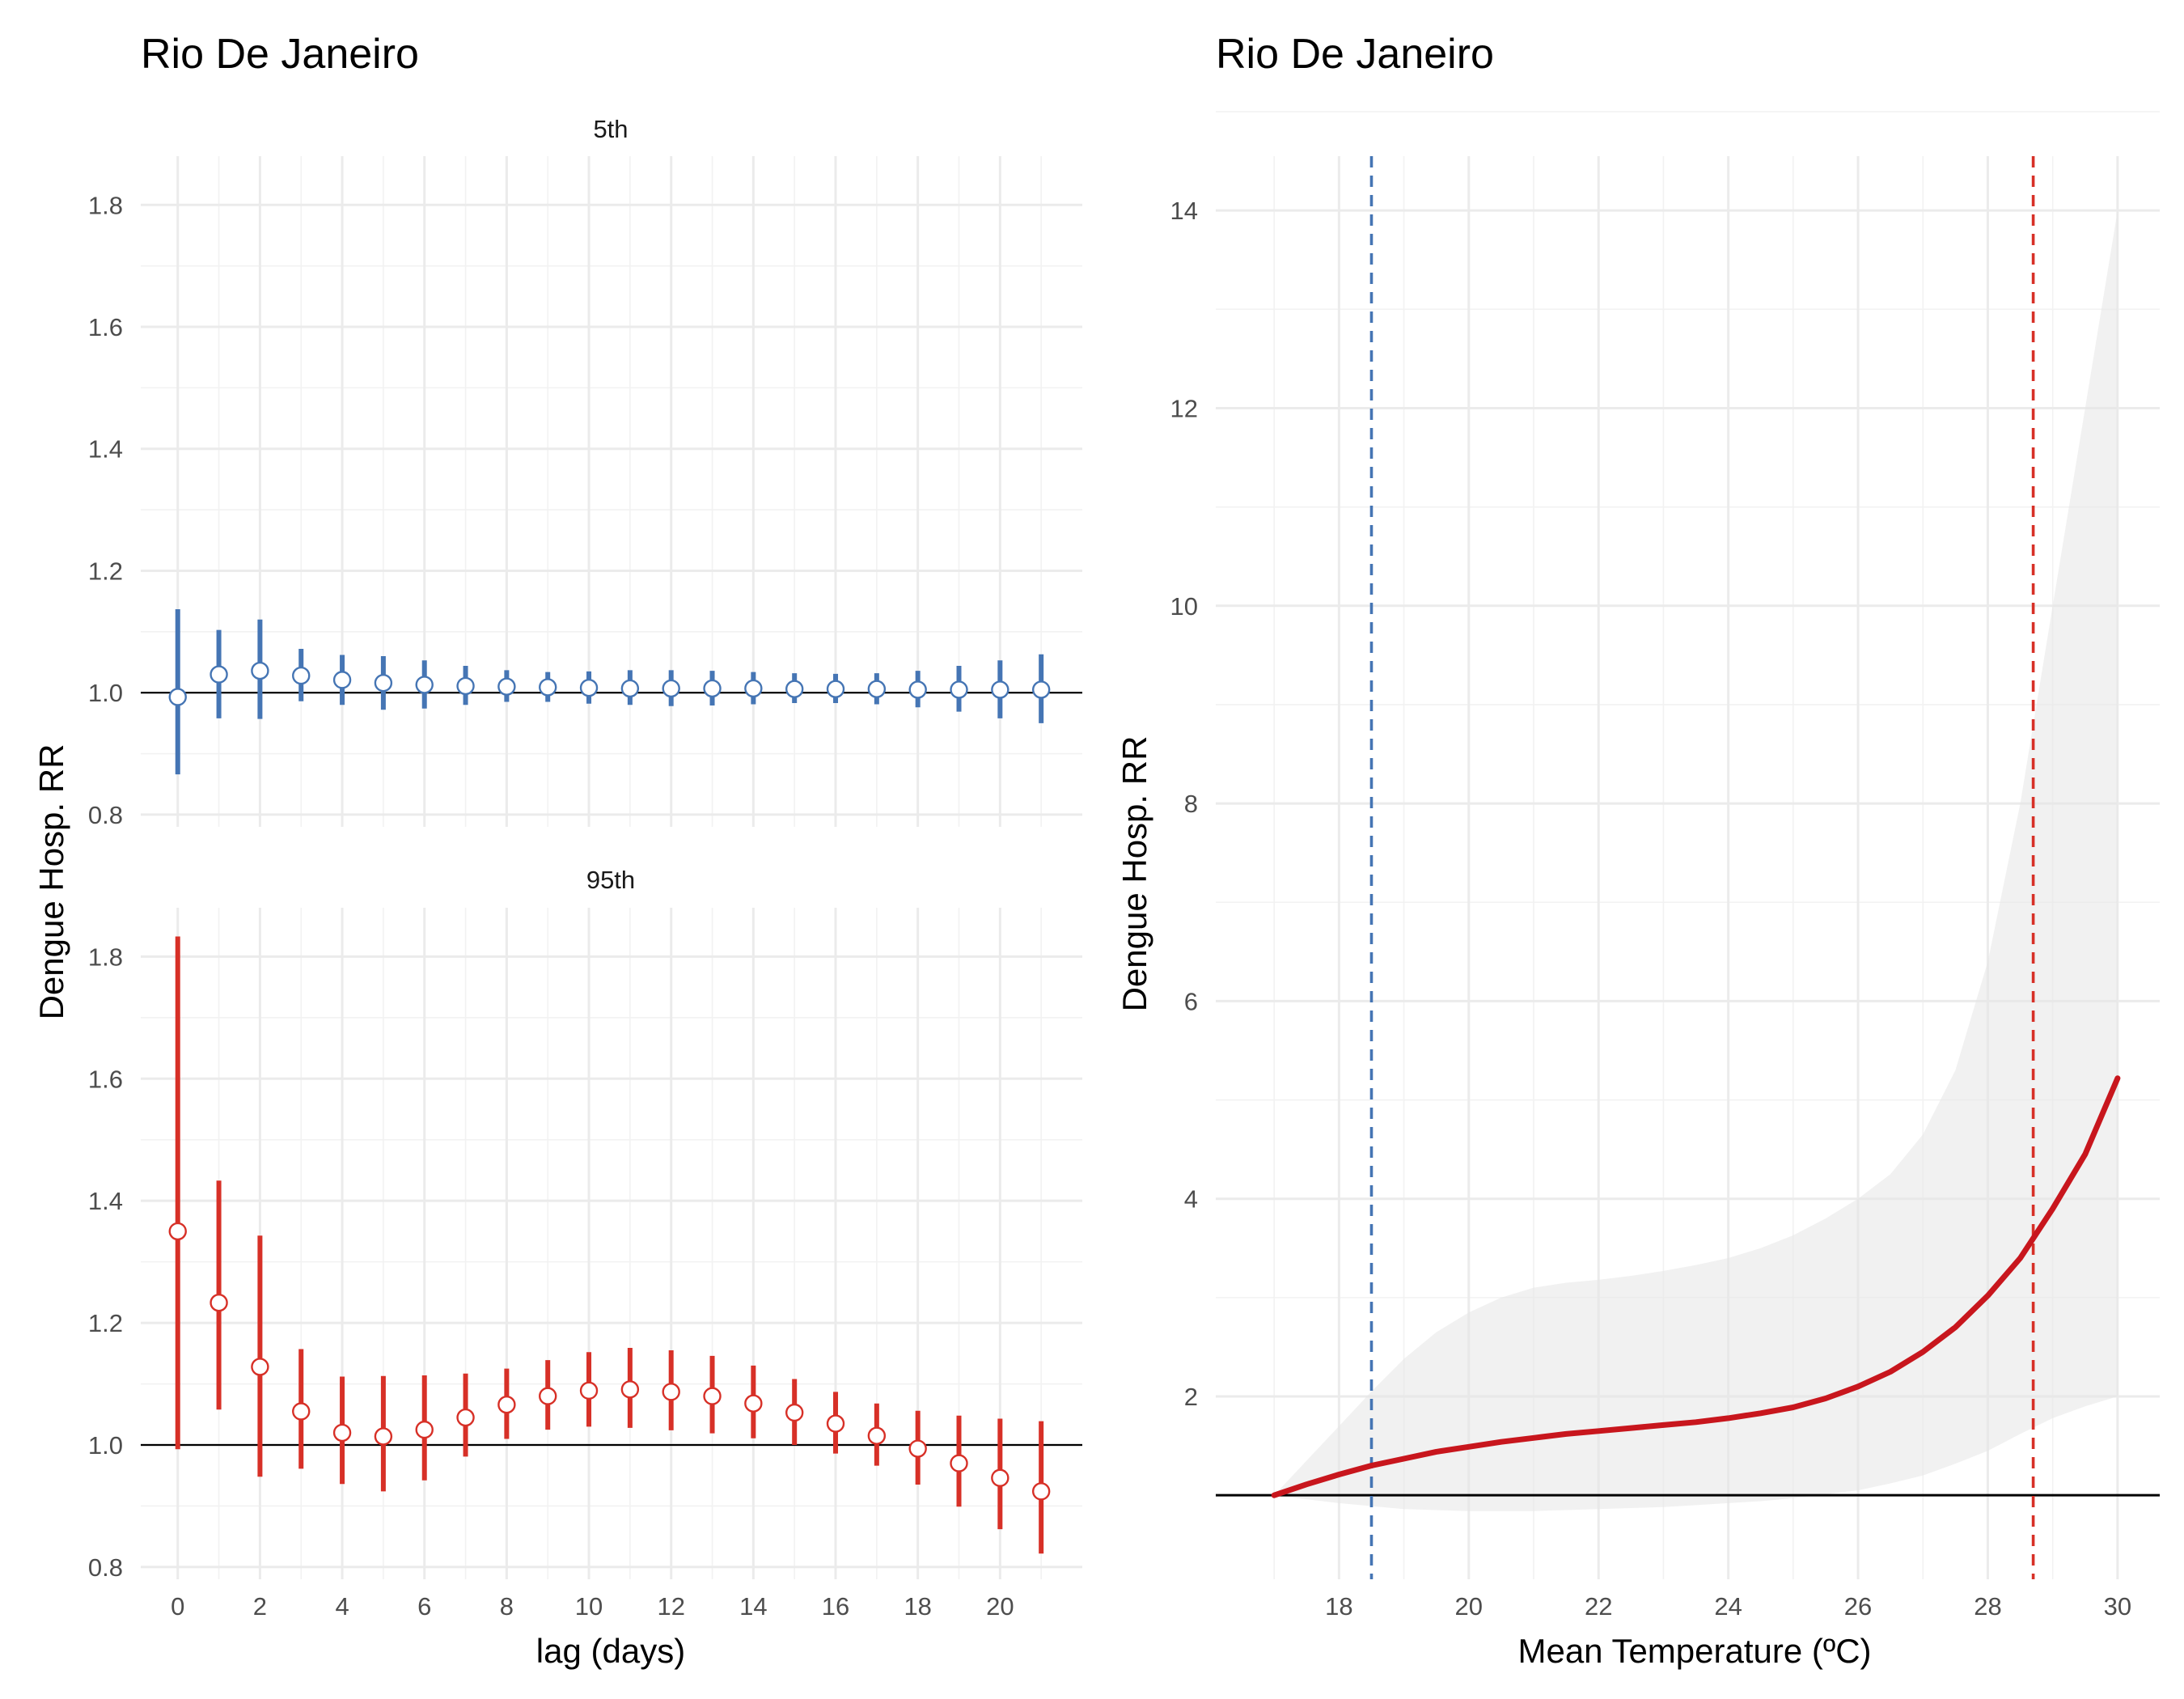 This screenshot has height=1699, width=2184. I want to click on rr-curve, so click(1696, 1286).